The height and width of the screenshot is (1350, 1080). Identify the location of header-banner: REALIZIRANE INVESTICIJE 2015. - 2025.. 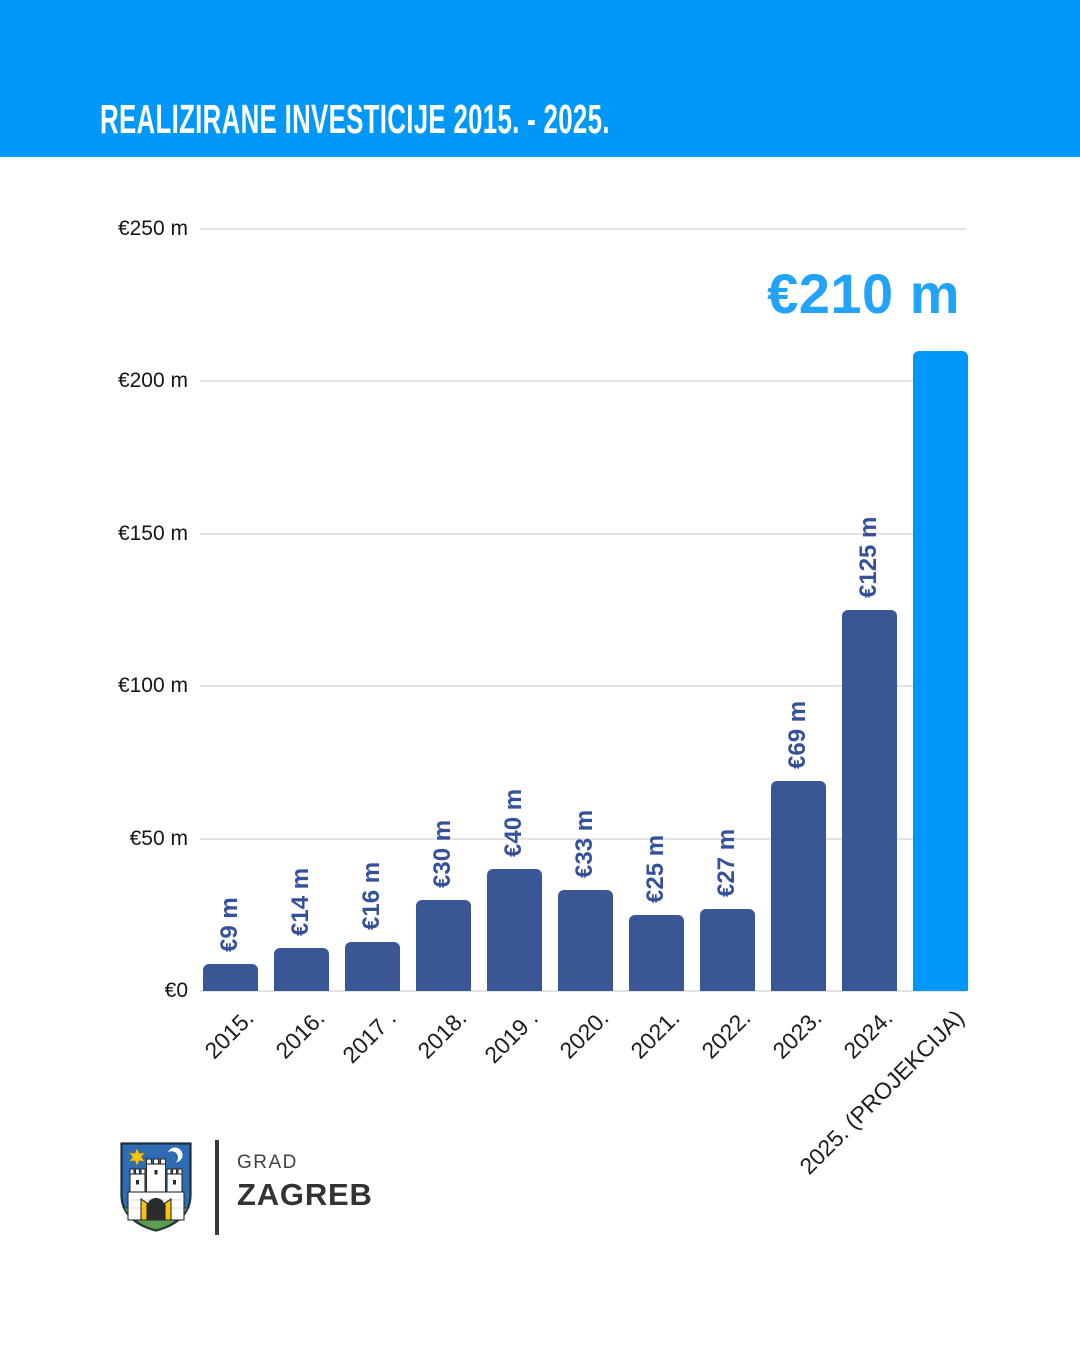
(540, 78).